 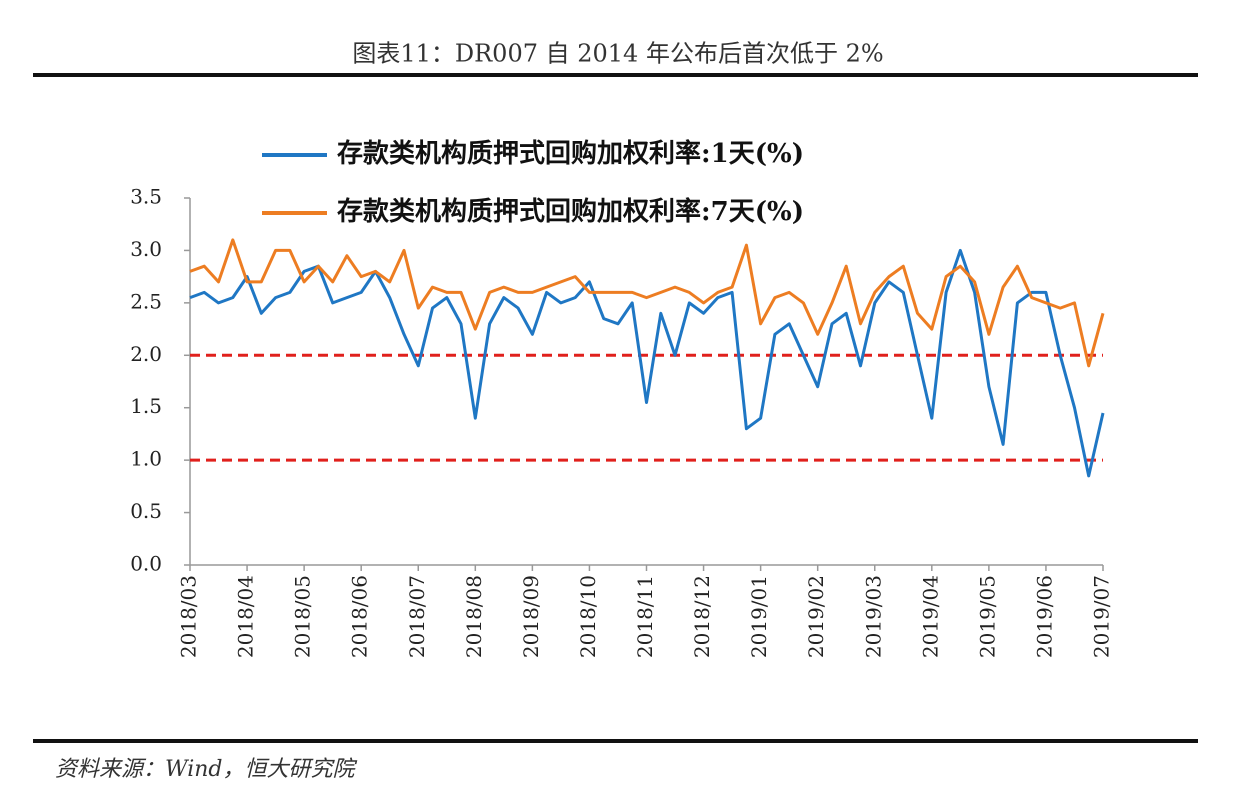 What do you see at coordinates (146, 564) in the screenshot?
I see `y-tick-label: 0.0` at bounding box center [146, 564].